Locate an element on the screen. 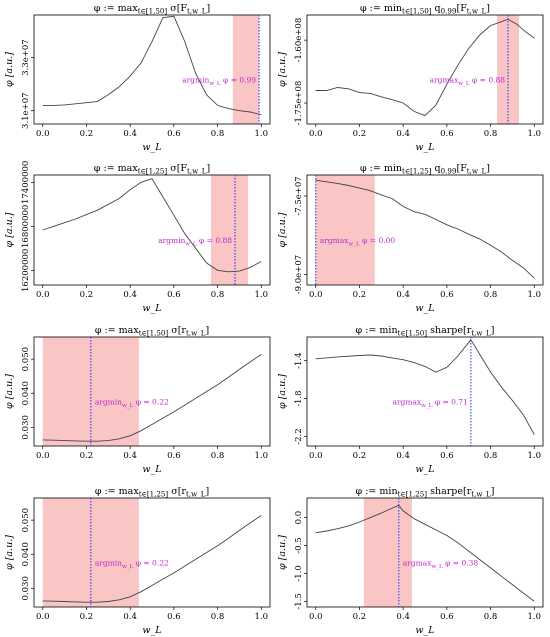  y-tick-label: -0.5 is located at coordinates (299, 545).